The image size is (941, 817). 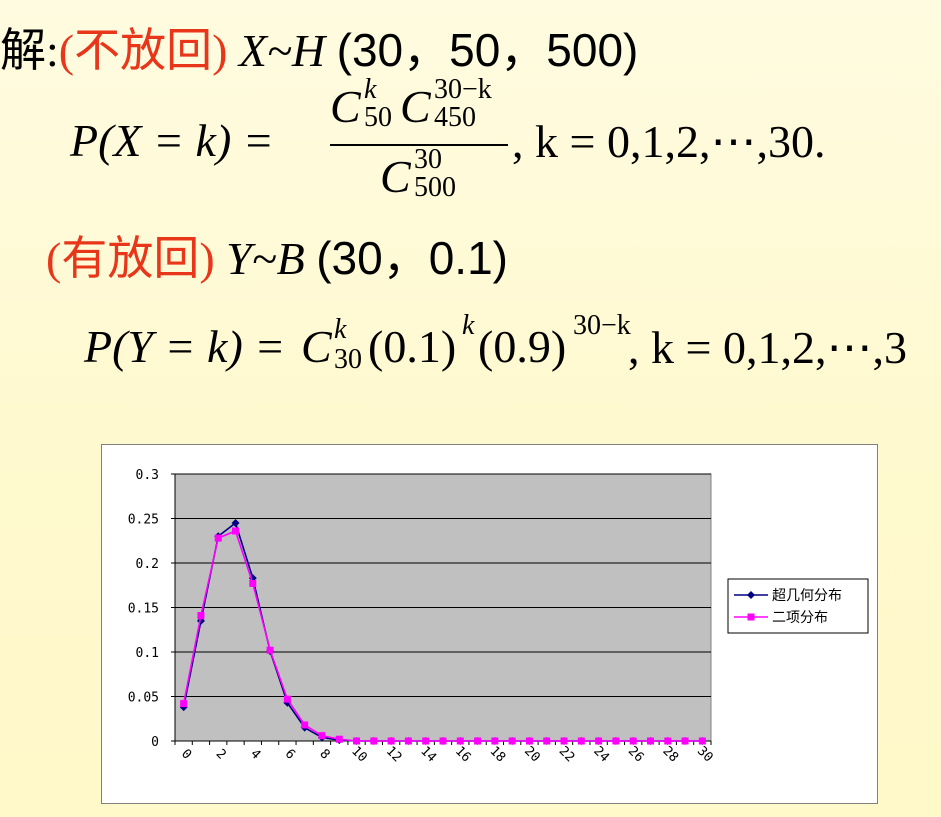 I want to click on without-replacement-label: (不放回), so click(x=143, y=50).